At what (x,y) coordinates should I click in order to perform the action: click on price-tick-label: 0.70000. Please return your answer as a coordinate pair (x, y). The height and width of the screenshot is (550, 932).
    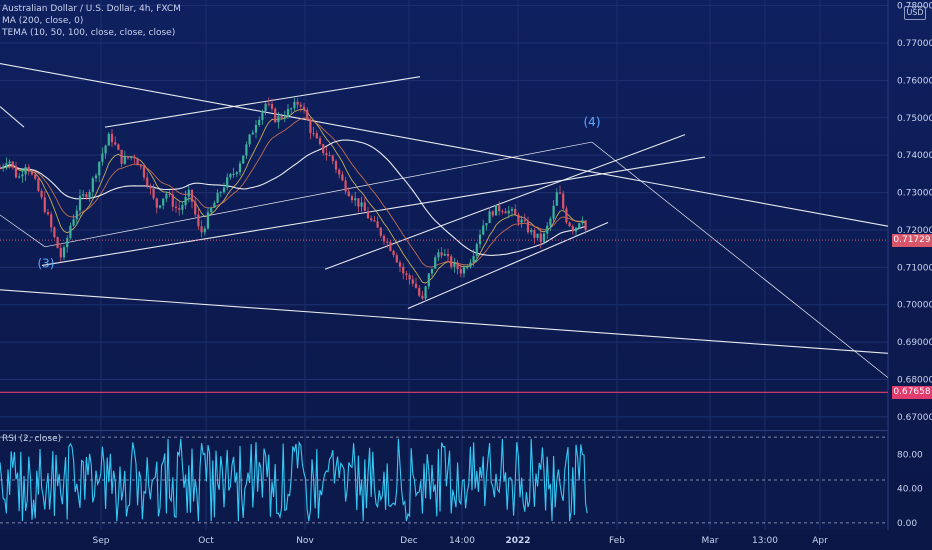
    Looking at the image, I should click on (914, 306).